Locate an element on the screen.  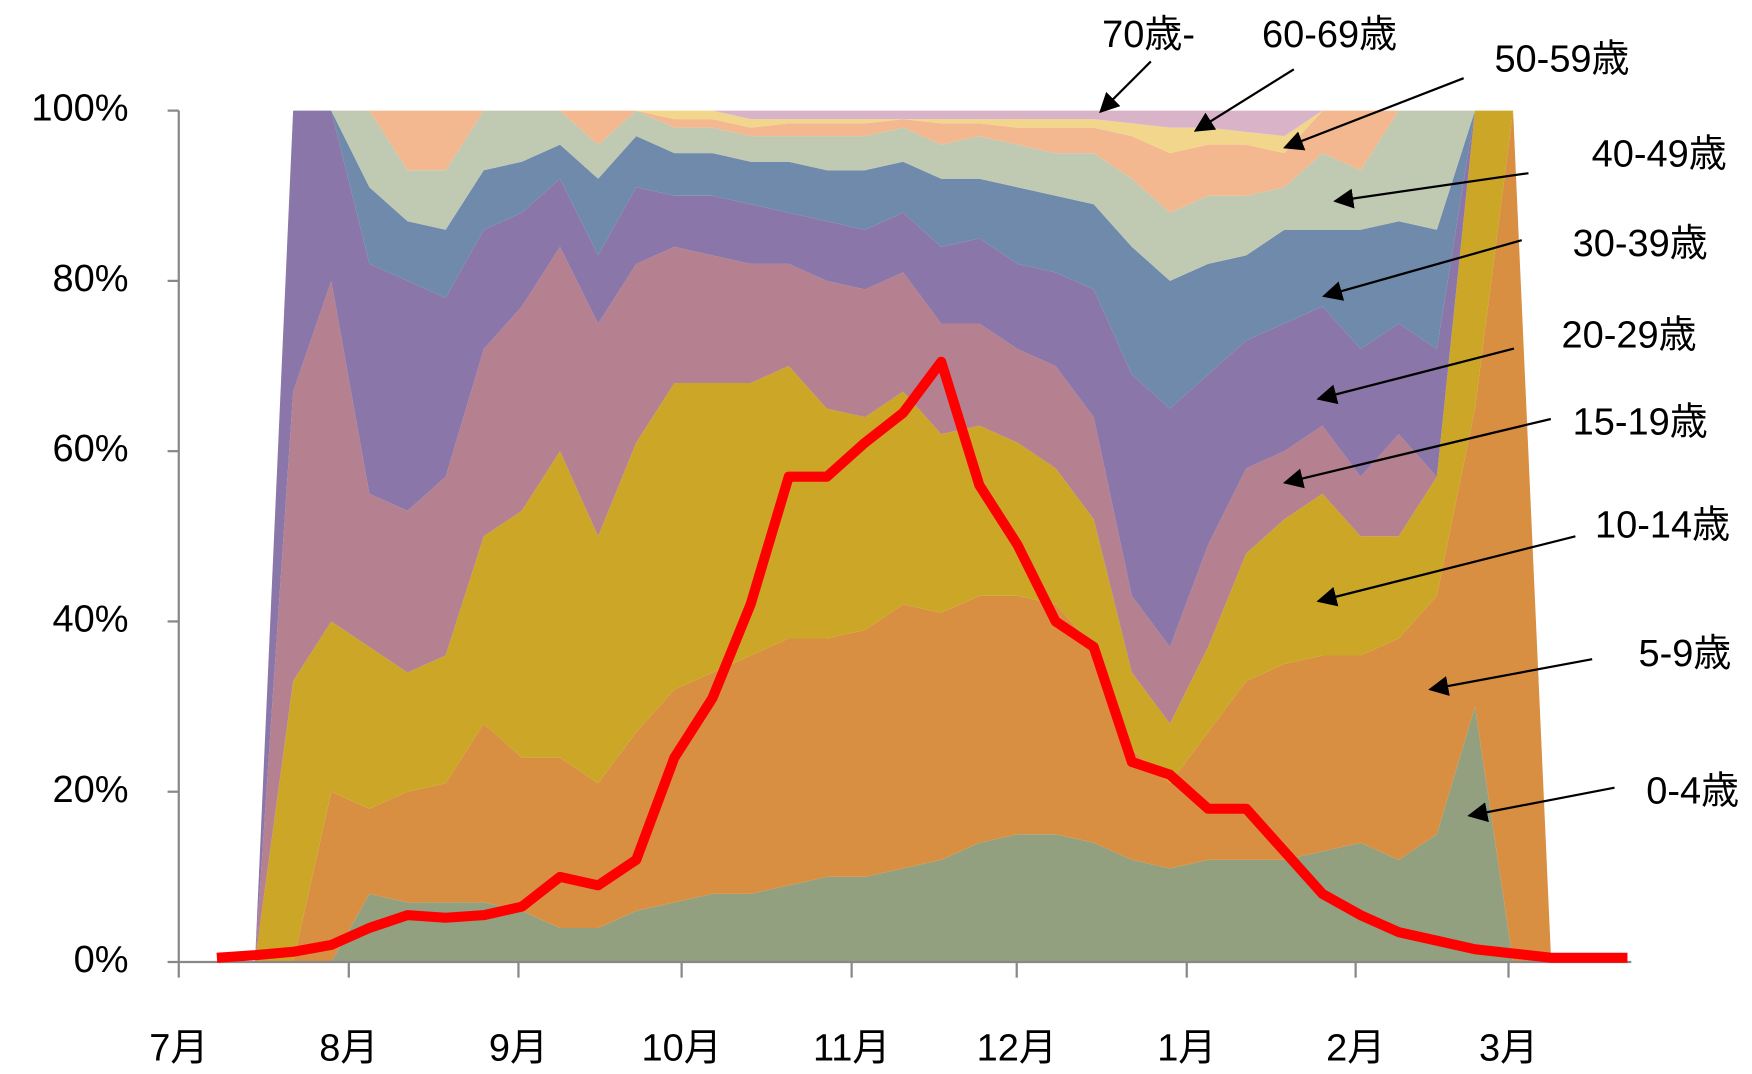
y-tick-label: 20% is located at coordinates (90, 790).